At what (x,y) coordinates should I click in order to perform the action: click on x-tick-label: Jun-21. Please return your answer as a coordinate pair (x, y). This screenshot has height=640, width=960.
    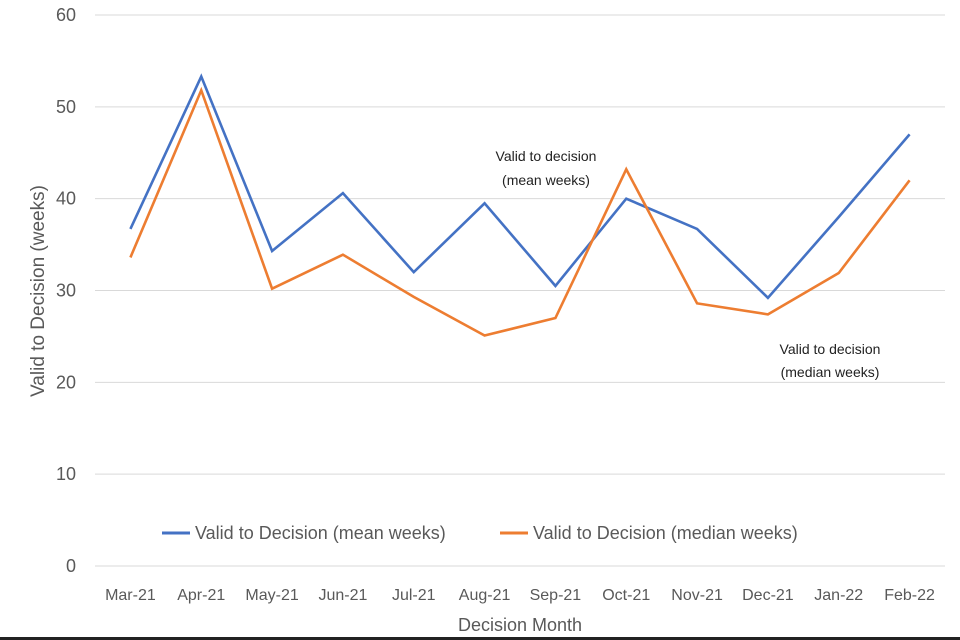
    Looking at the image, I should click on (342, 595).